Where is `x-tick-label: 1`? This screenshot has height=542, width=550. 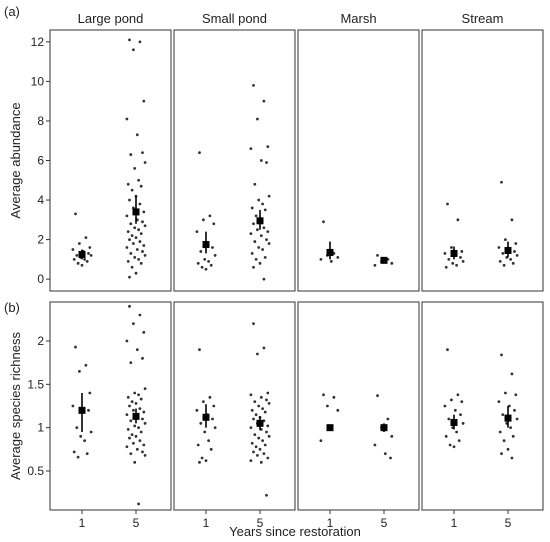 x-tick-label: 1 is located at coordinates (454, 523).